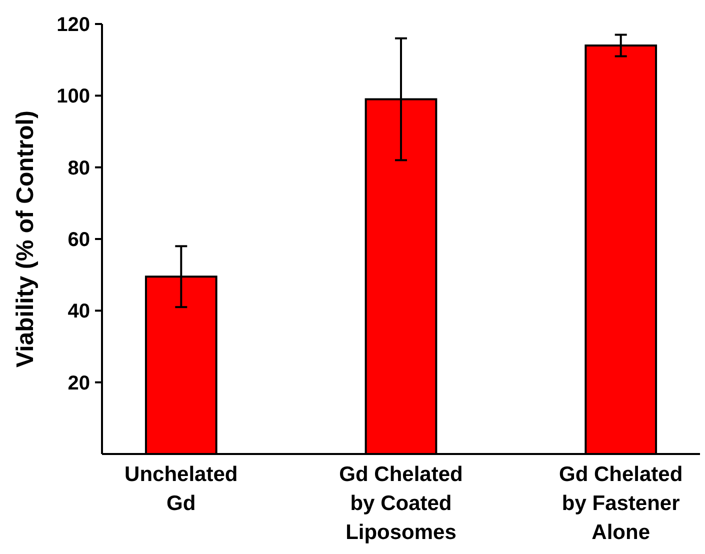 This screenshot has width=705, height=554. What do you see at coordinates (73, 25) in the screenshot?
I see `y-tick-label: 120` at bounding box center [73, 25].